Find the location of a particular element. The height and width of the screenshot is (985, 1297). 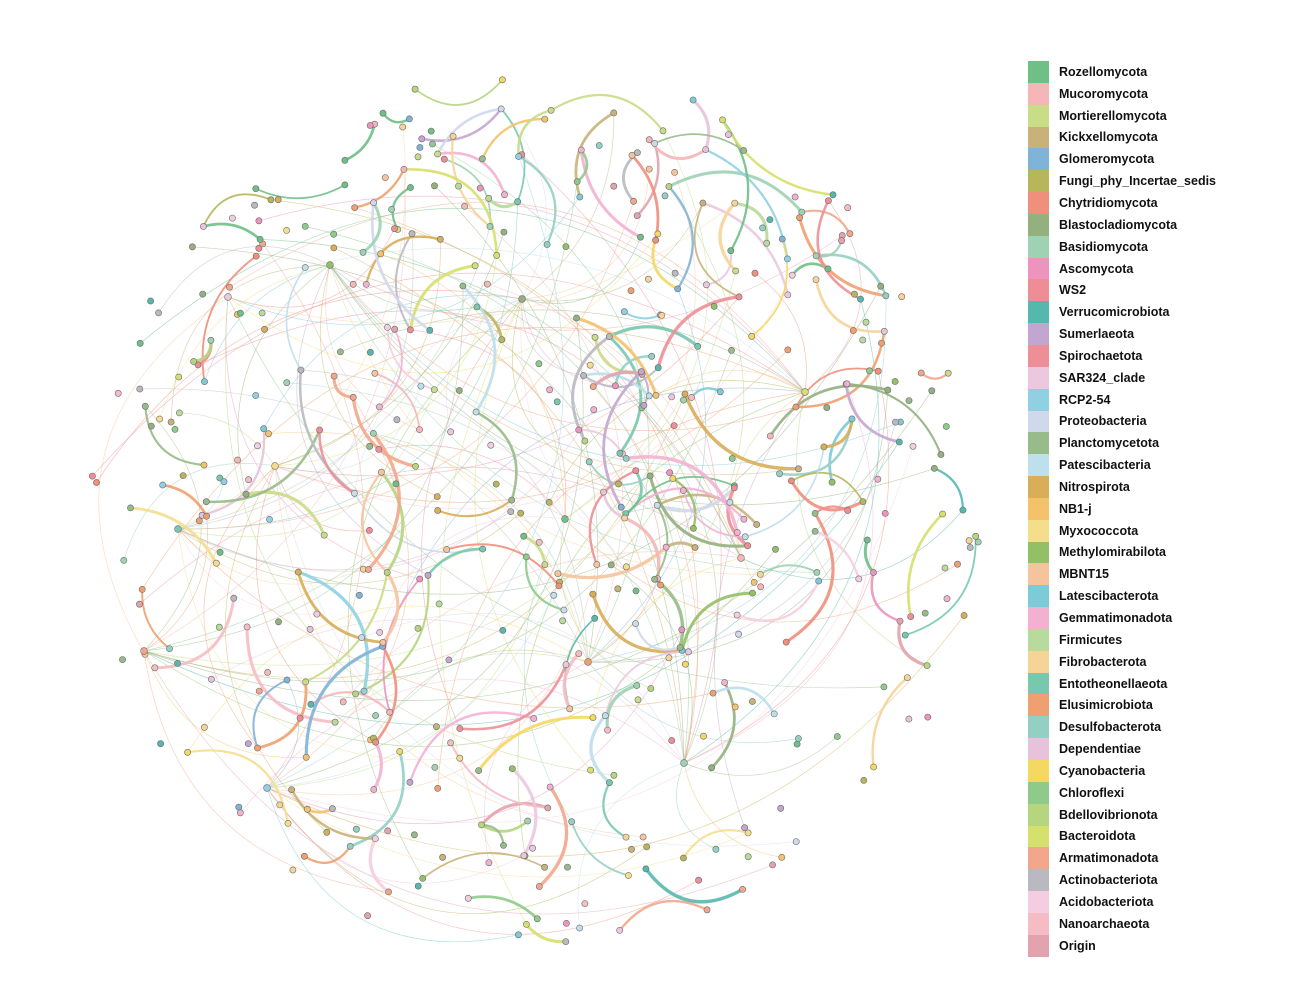

legend-label: NB1-j is located at coordinates (1075, 508).